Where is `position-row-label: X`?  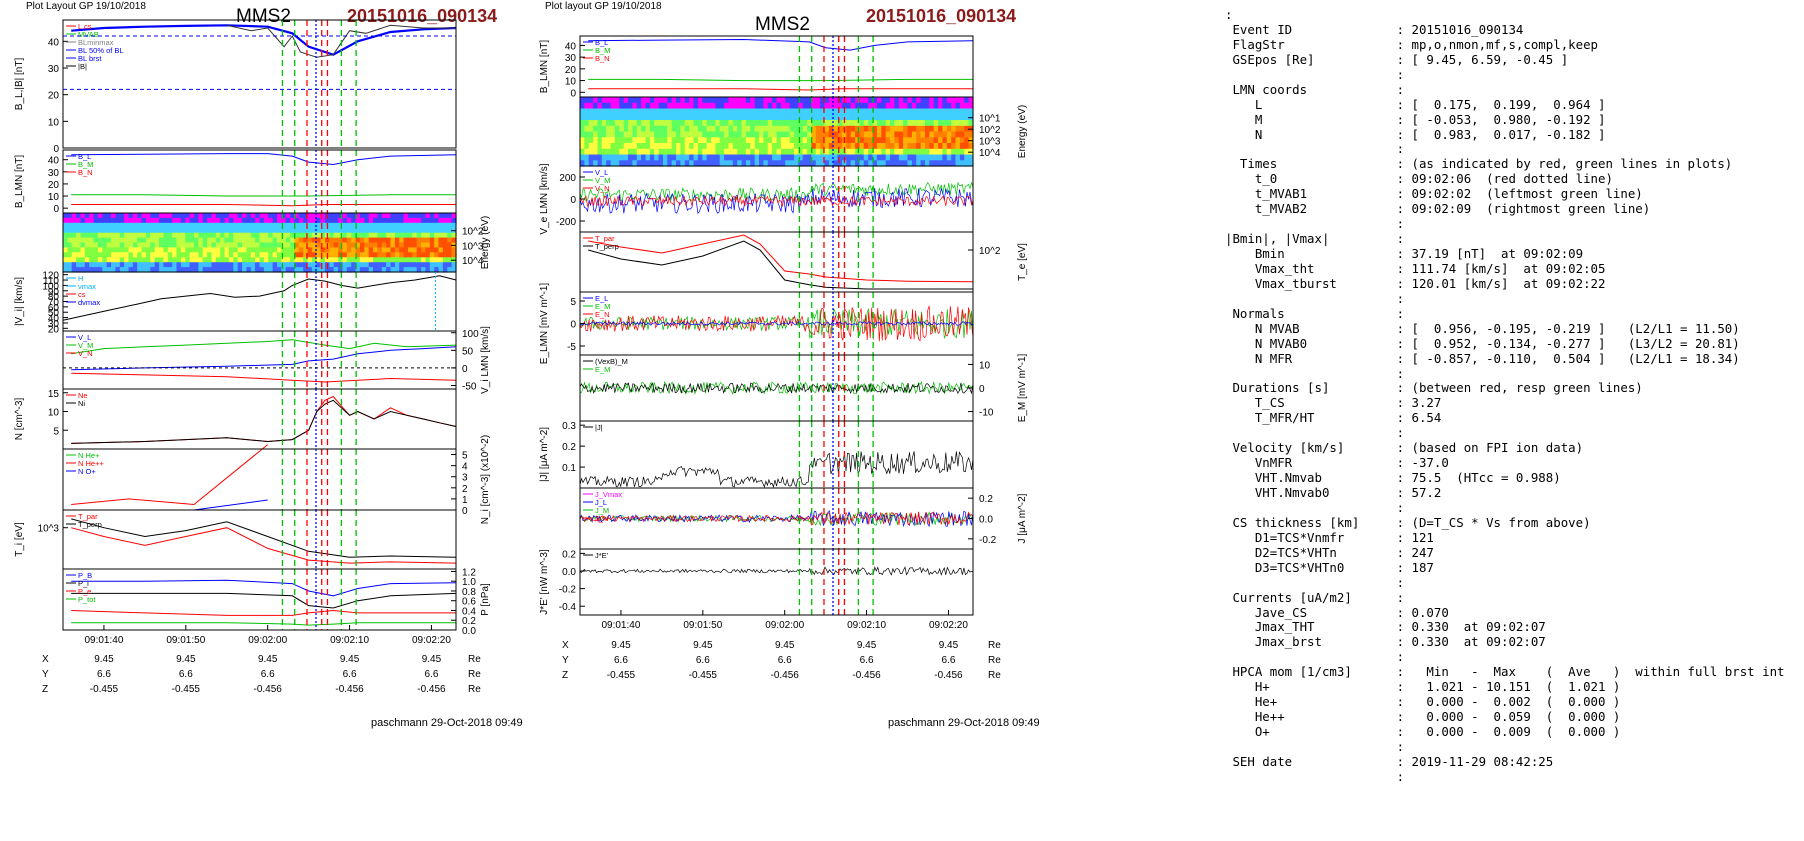 position-row-label: X is located at coordinates (45, 659).